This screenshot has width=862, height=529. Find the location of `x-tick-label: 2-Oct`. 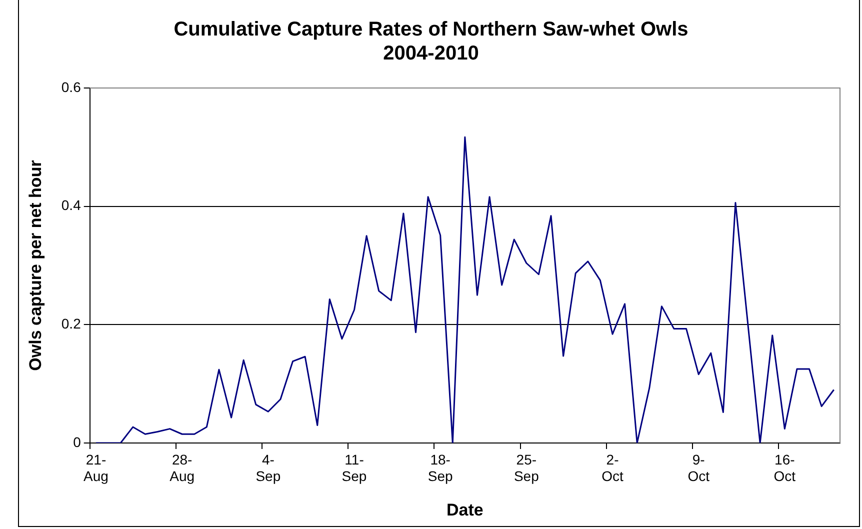

x-tick-label: 2-Oct is located at coordinates (613, 467).